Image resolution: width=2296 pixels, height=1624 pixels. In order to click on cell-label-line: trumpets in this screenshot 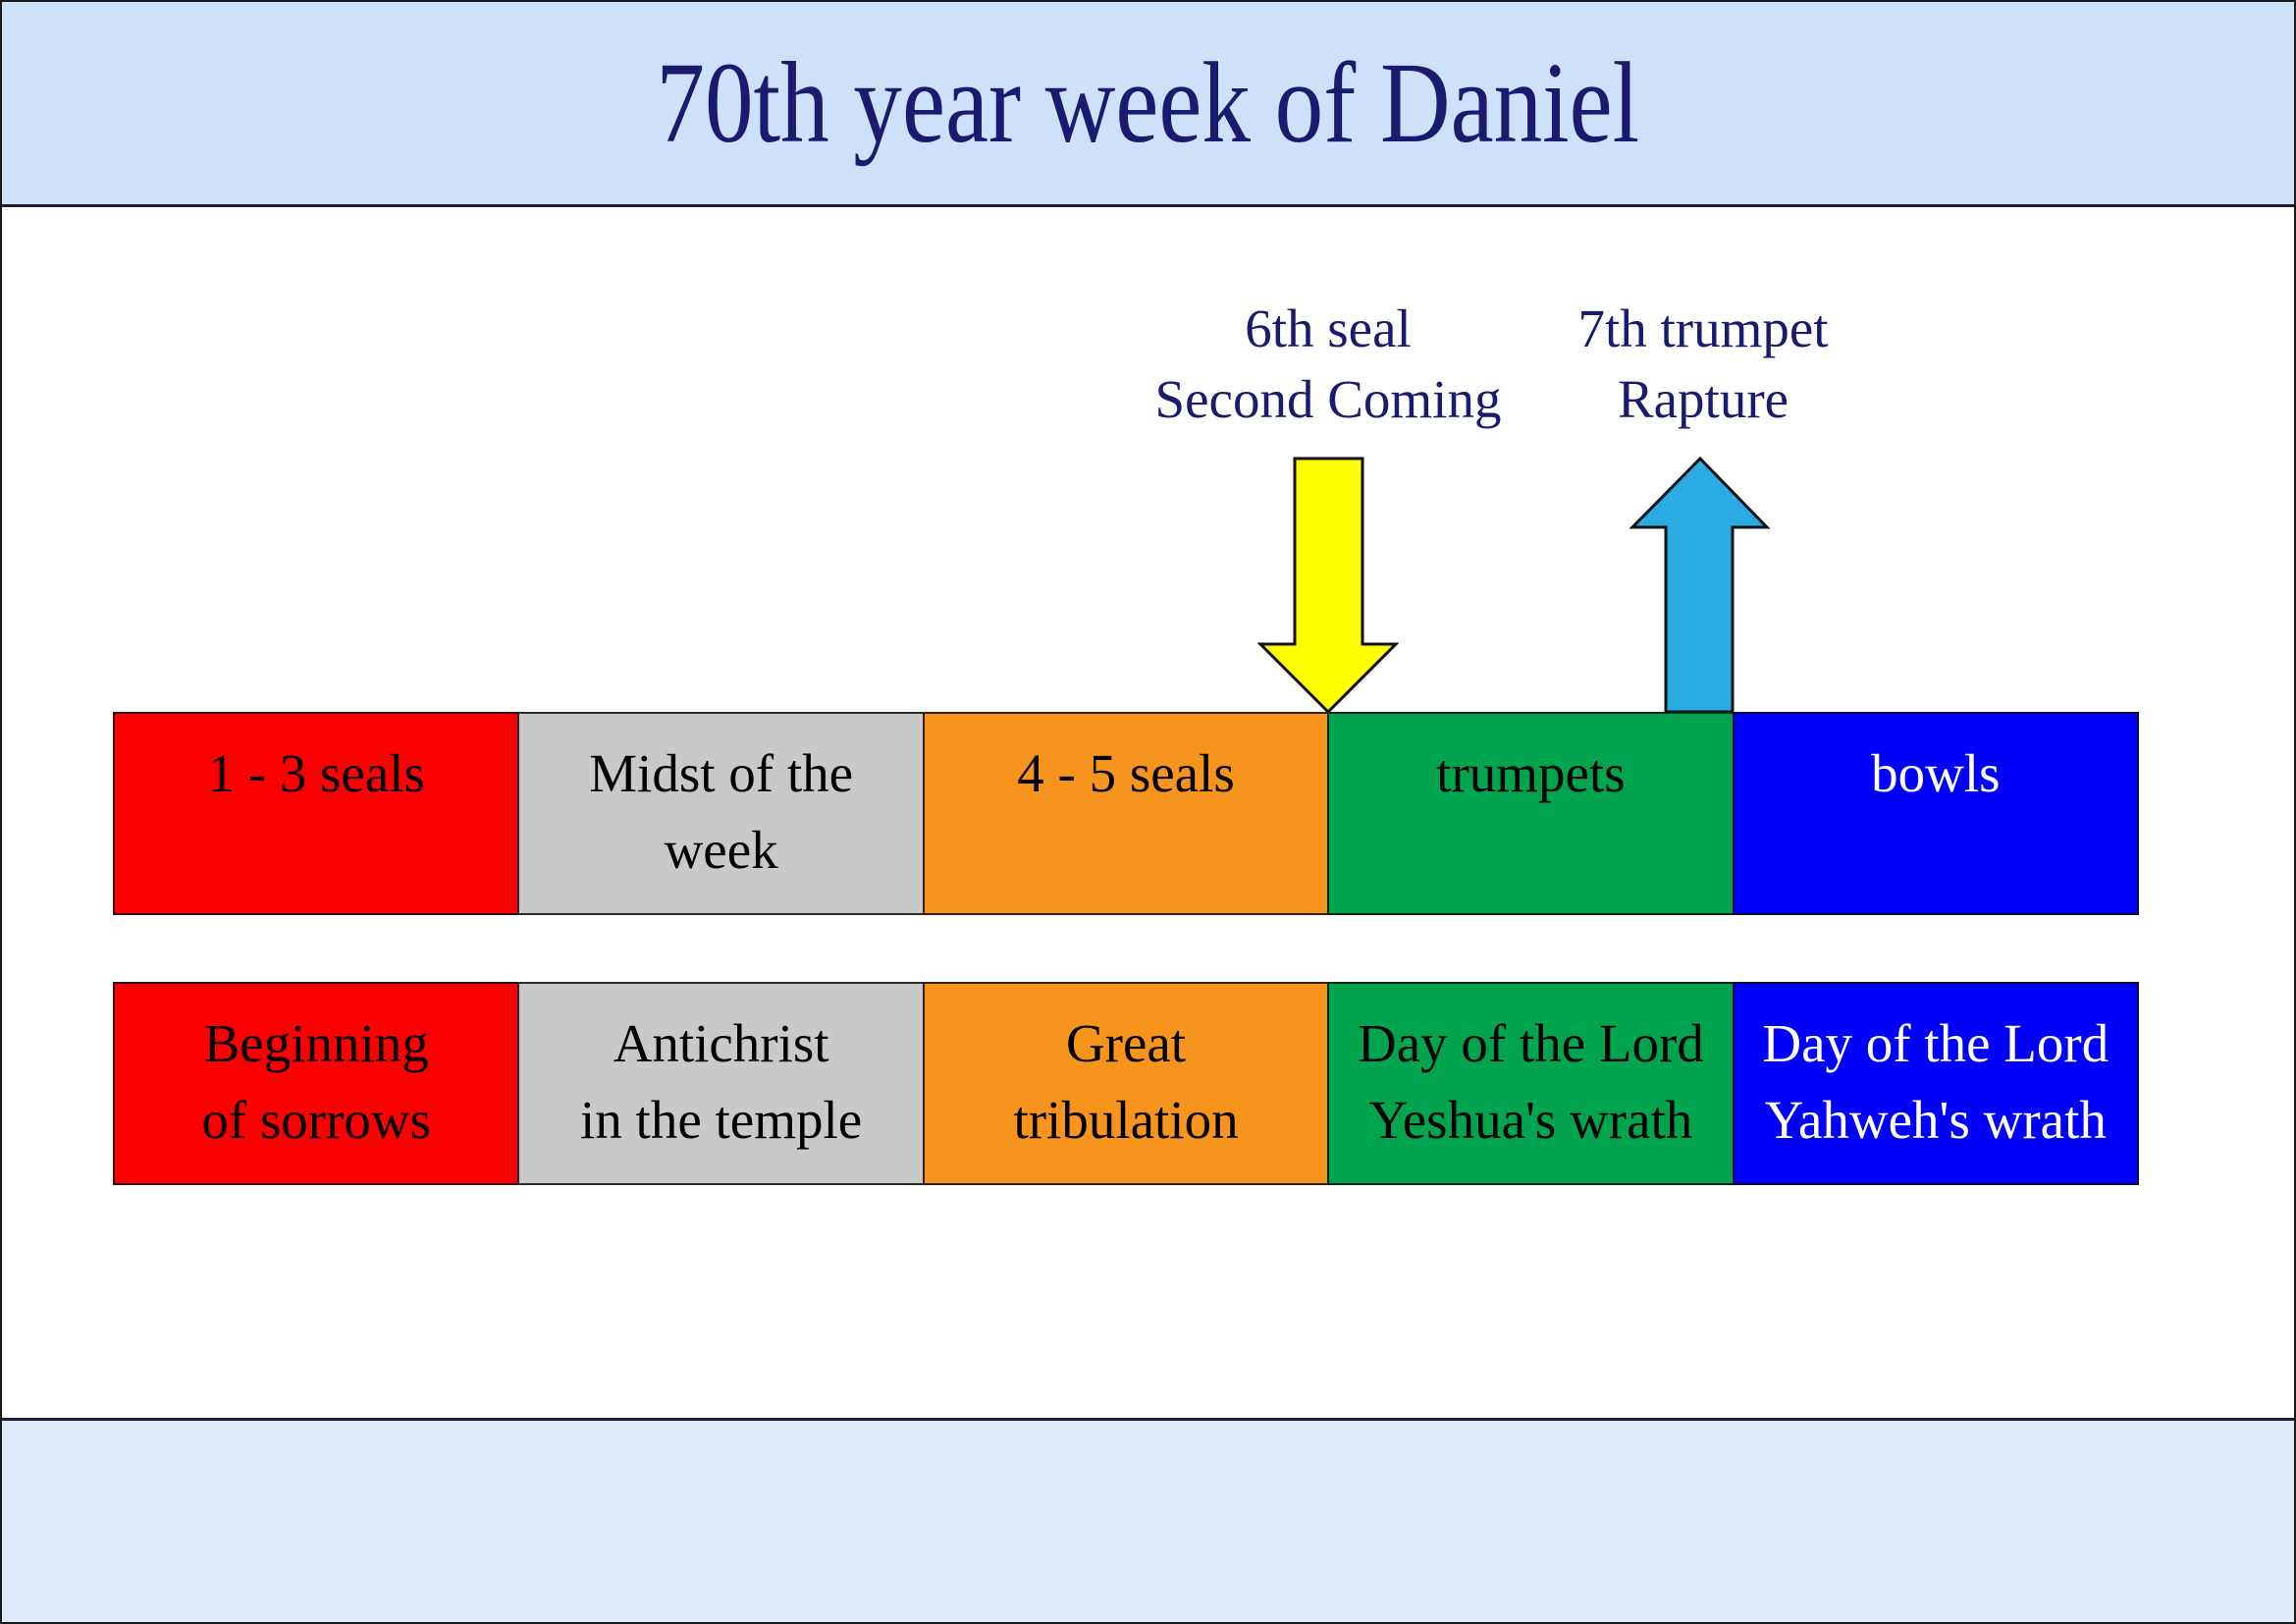, I will do `click(1531, 773)`.